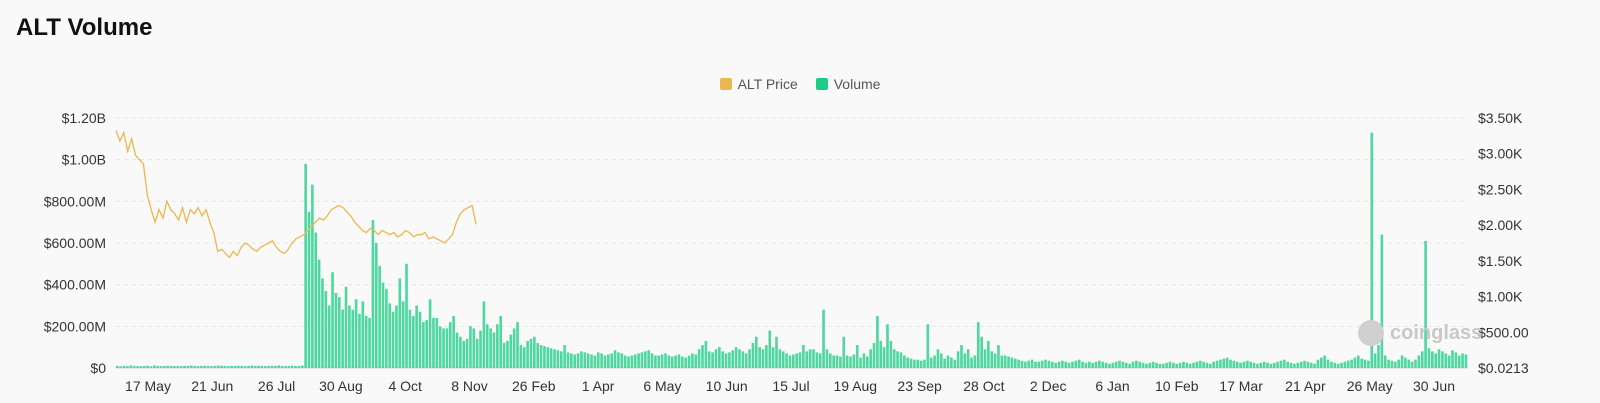 This screenshot has height=403, width=1600. I want to click on legend-item-volume: Volume, so click(847, 84).